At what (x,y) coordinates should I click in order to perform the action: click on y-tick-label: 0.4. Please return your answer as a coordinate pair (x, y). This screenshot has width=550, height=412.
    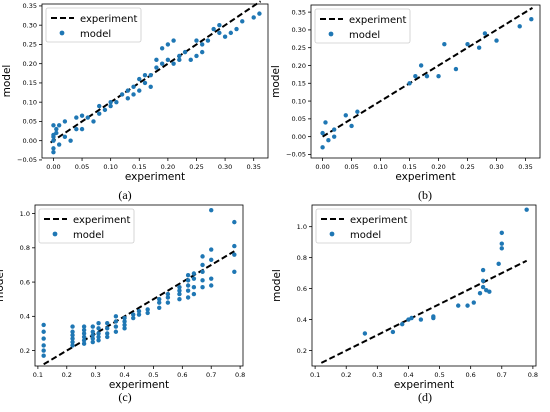
    Looking at the image, I should click on (25, 317).